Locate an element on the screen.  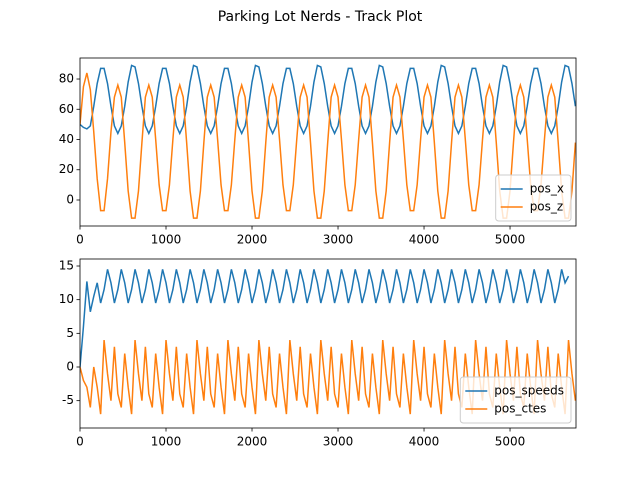
y-tick-label: 5 is located at coordinates (70, 333).